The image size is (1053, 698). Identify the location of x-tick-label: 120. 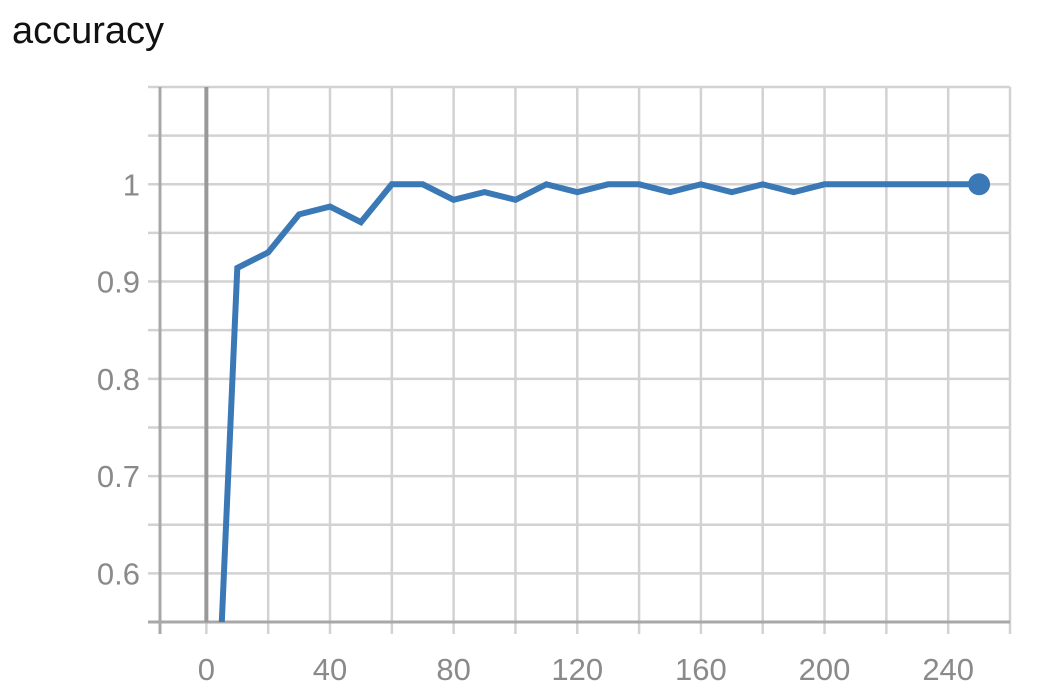
(577, 669).